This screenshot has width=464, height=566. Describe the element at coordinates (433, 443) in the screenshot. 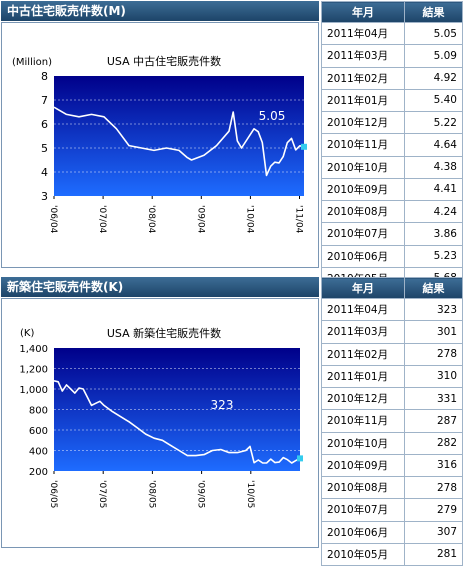

I see `value-cell: 282` at that location.